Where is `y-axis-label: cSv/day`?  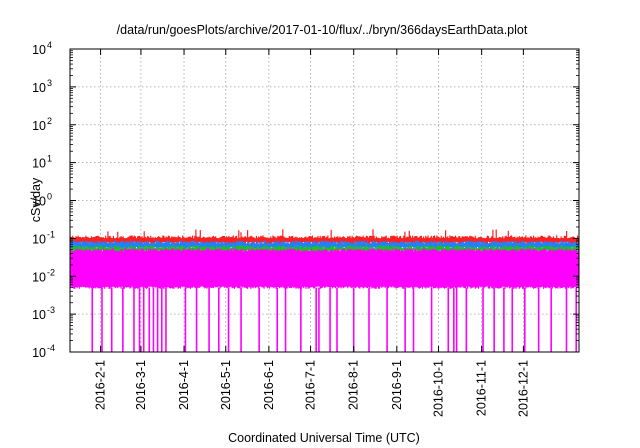
y-axis-label: cSv/day is located at coordinates (36, 199).